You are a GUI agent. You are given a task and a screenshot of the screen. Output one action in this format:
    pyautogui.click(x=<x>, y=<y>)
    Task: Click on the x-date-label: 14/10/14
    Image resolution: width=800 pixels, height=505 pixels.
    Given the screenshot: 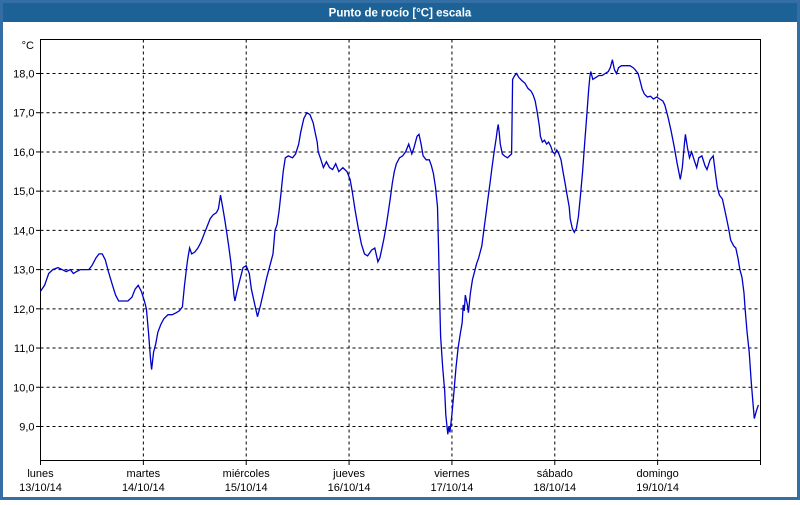 What is the action you would take?
    pyautogui.click(x=143, y=488)
    